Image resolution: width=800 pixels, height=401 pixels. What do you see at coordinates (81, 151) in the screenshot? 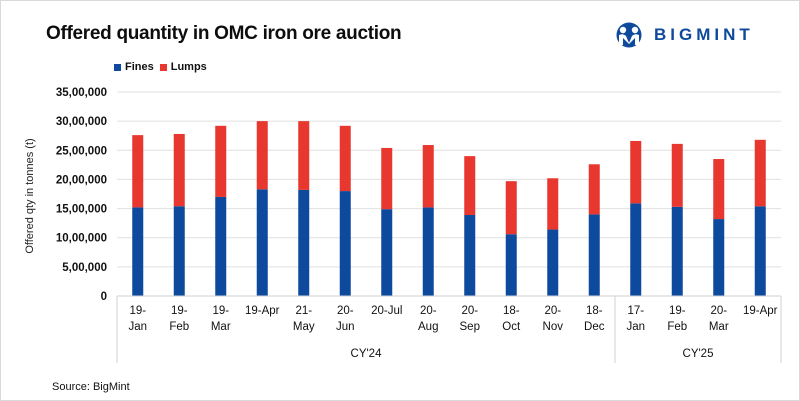
I see `y-tick-label: 25,00,000` at bounding box center [81, 151].